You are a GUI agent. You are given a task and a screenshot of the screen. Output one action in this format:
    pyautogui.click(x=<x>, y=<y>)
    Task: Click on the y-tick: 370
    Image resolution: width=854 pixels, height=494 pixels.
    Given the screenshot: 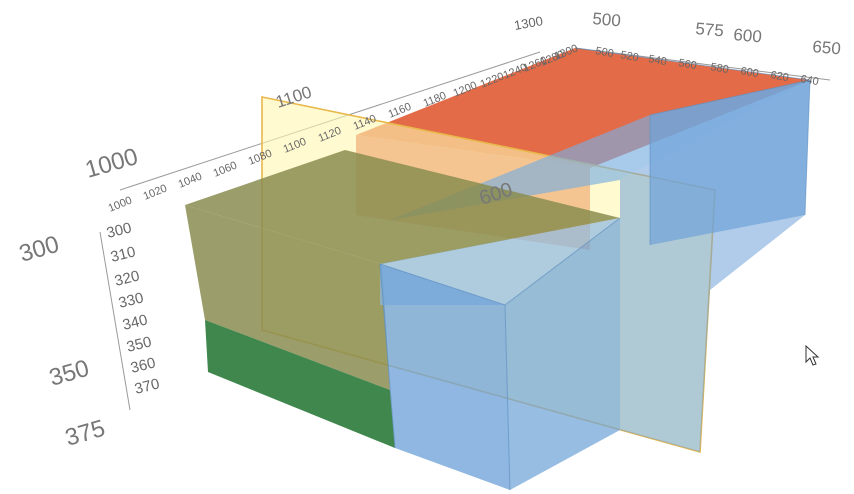 What is the action you would take?
    pyautogui.click(x=147, y=386)
    